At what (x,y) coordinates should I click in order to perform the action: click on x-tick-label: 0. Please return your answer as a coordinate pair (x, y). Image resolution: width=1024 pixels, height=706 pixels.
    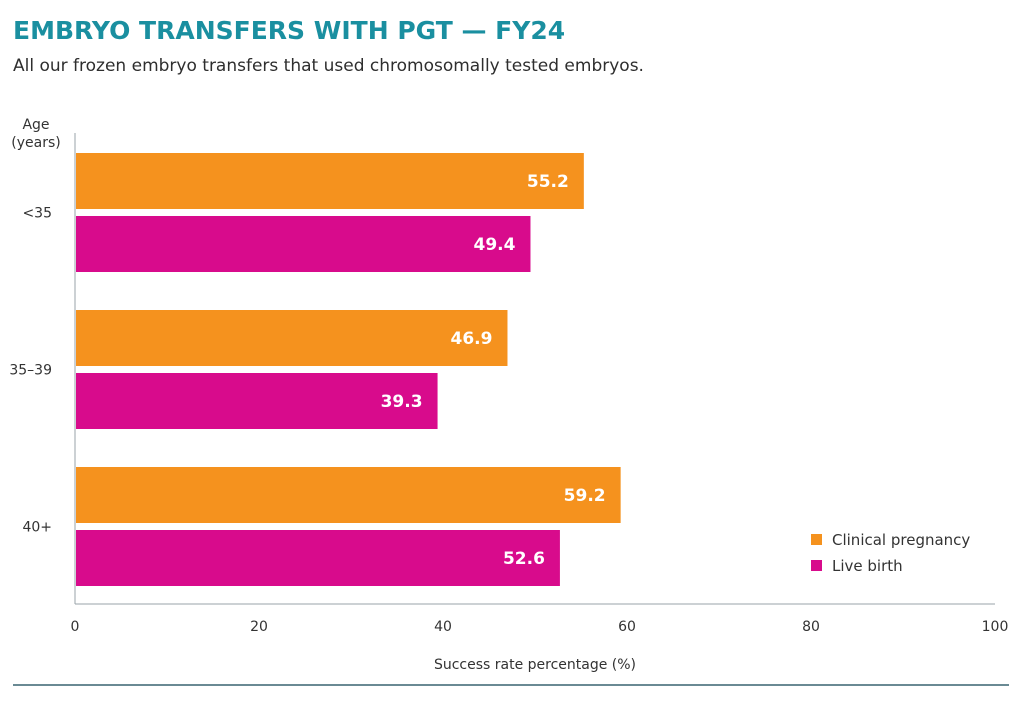
    Looking at the image, I should click on (75, 627).